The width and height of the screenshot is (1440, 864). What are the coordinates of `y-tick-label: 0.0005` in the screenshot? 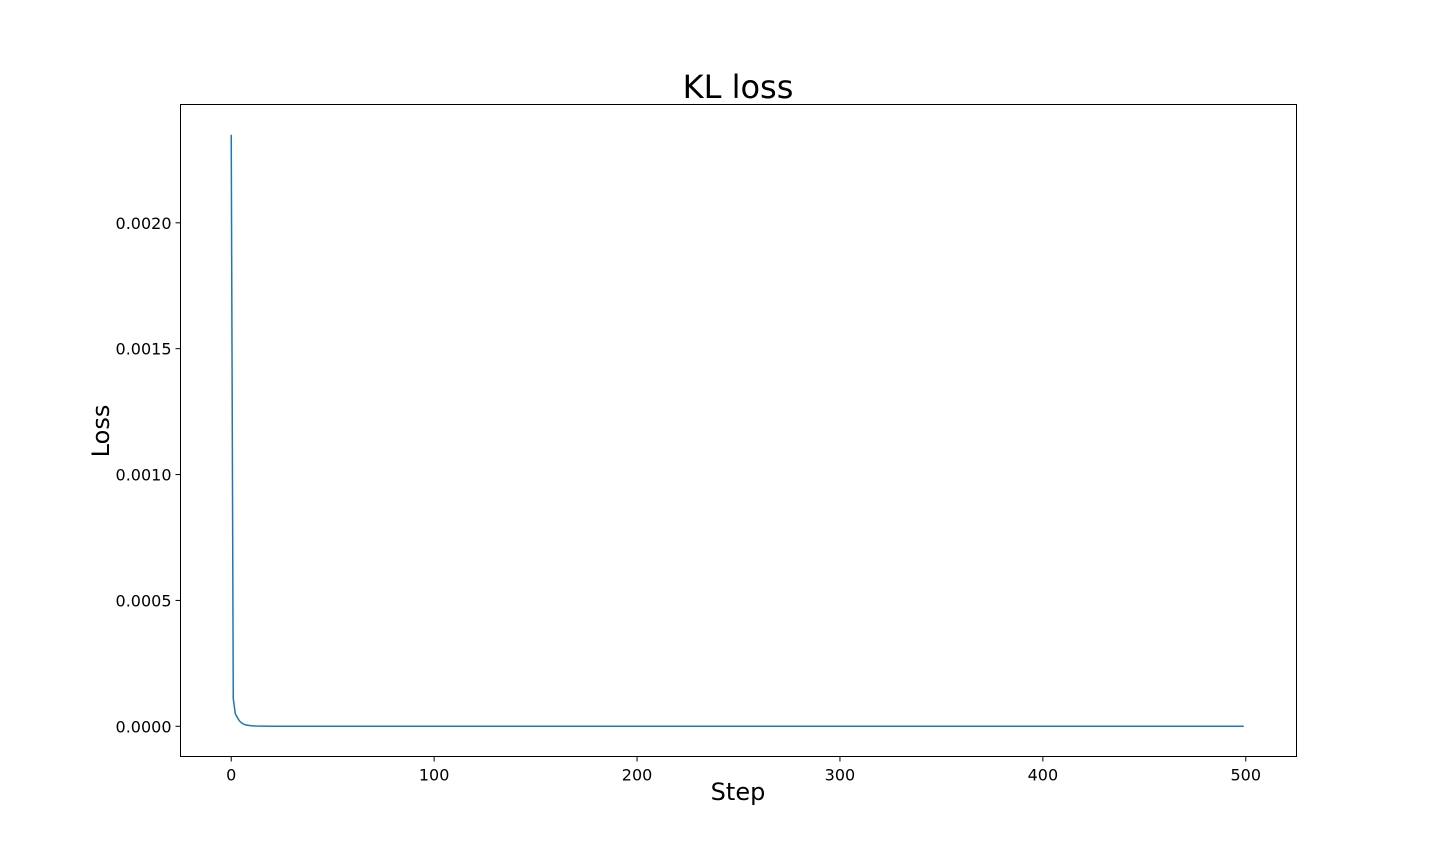 It's located at (144, 600).